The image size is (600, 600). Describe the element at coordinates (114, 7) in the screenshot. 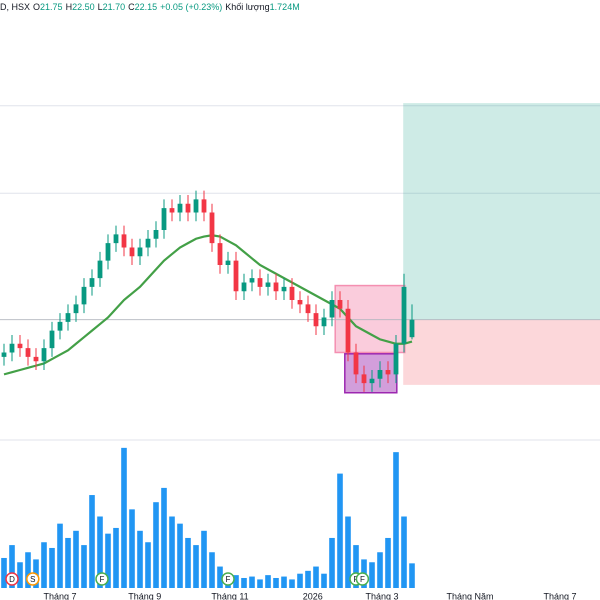

I see `ohlc-value: 21.70` at that location.